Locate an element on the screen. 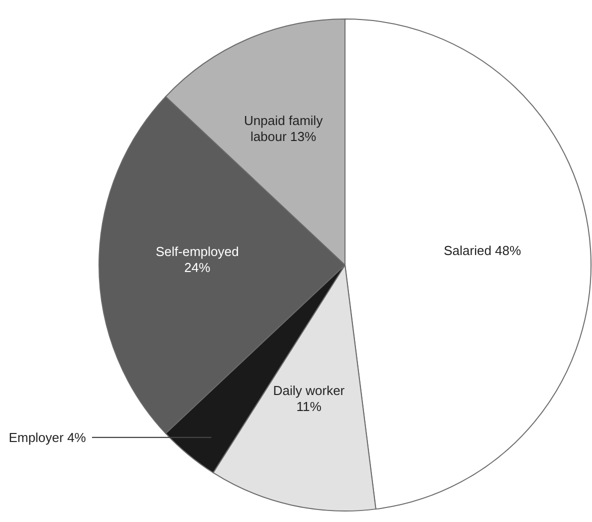 This screenshot has width=592, height=522. data-label: 11% is located at coordinates (309, 406).